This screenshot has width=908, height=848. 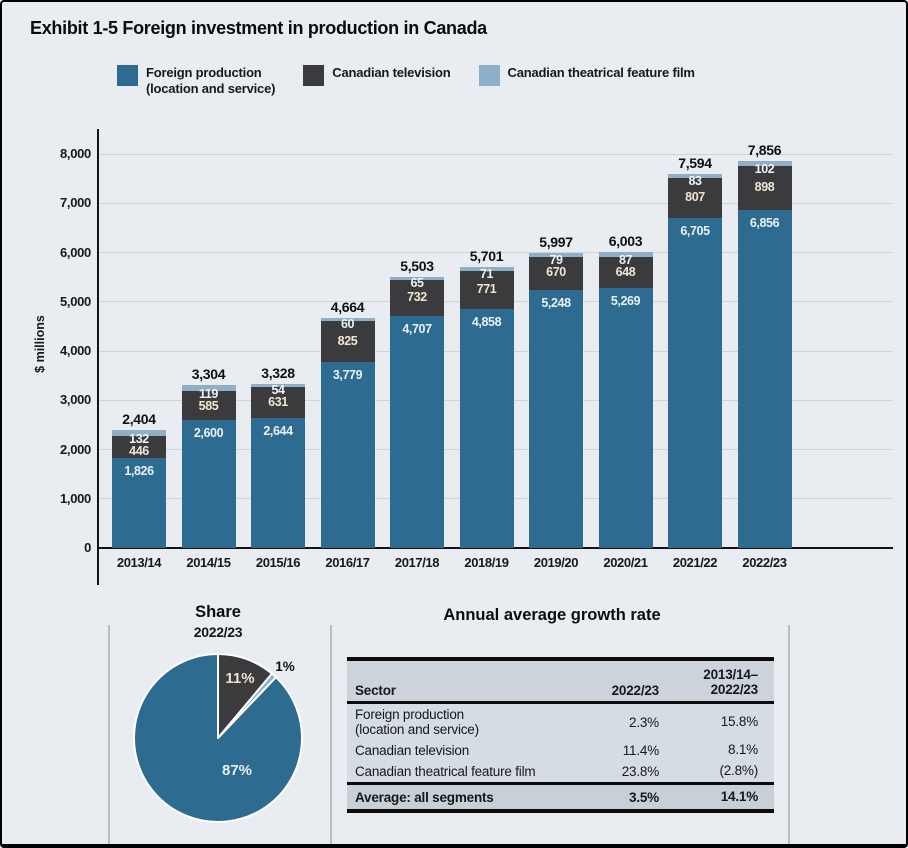 I want to click on table-cell-2022-23: 23.8%, so click(x=640, y=772).